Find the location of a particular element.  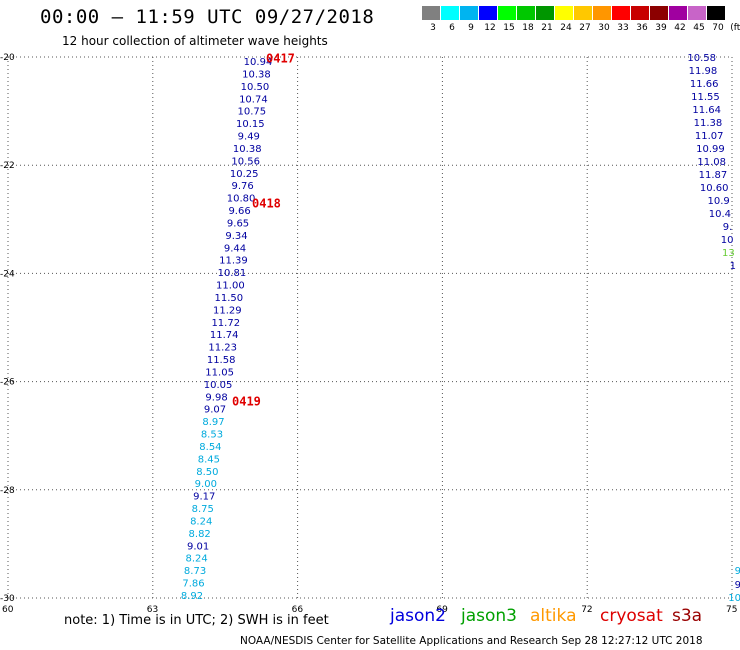

legend-label: (ft) is located at coordinates (735, 28).